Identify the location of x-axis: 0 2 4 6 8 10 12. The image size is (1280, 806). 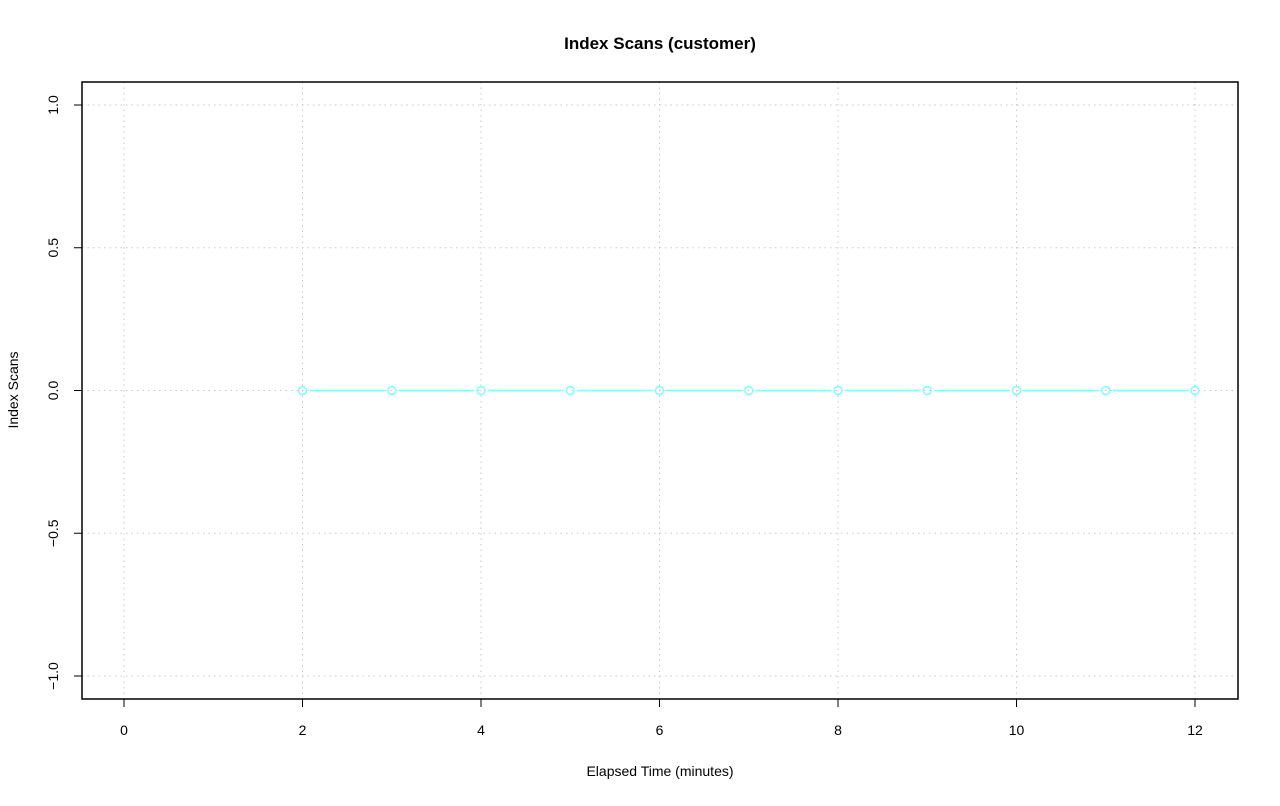
(661, 718).